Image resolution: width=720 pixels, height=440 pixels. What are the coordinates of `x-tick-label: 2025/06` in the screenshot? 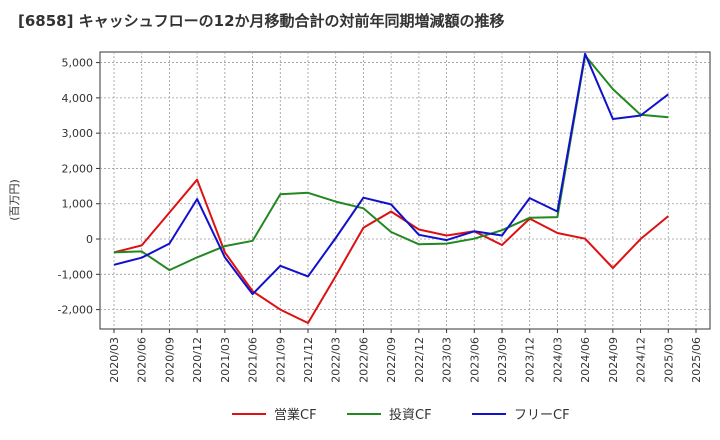 It's located at (696, 360).